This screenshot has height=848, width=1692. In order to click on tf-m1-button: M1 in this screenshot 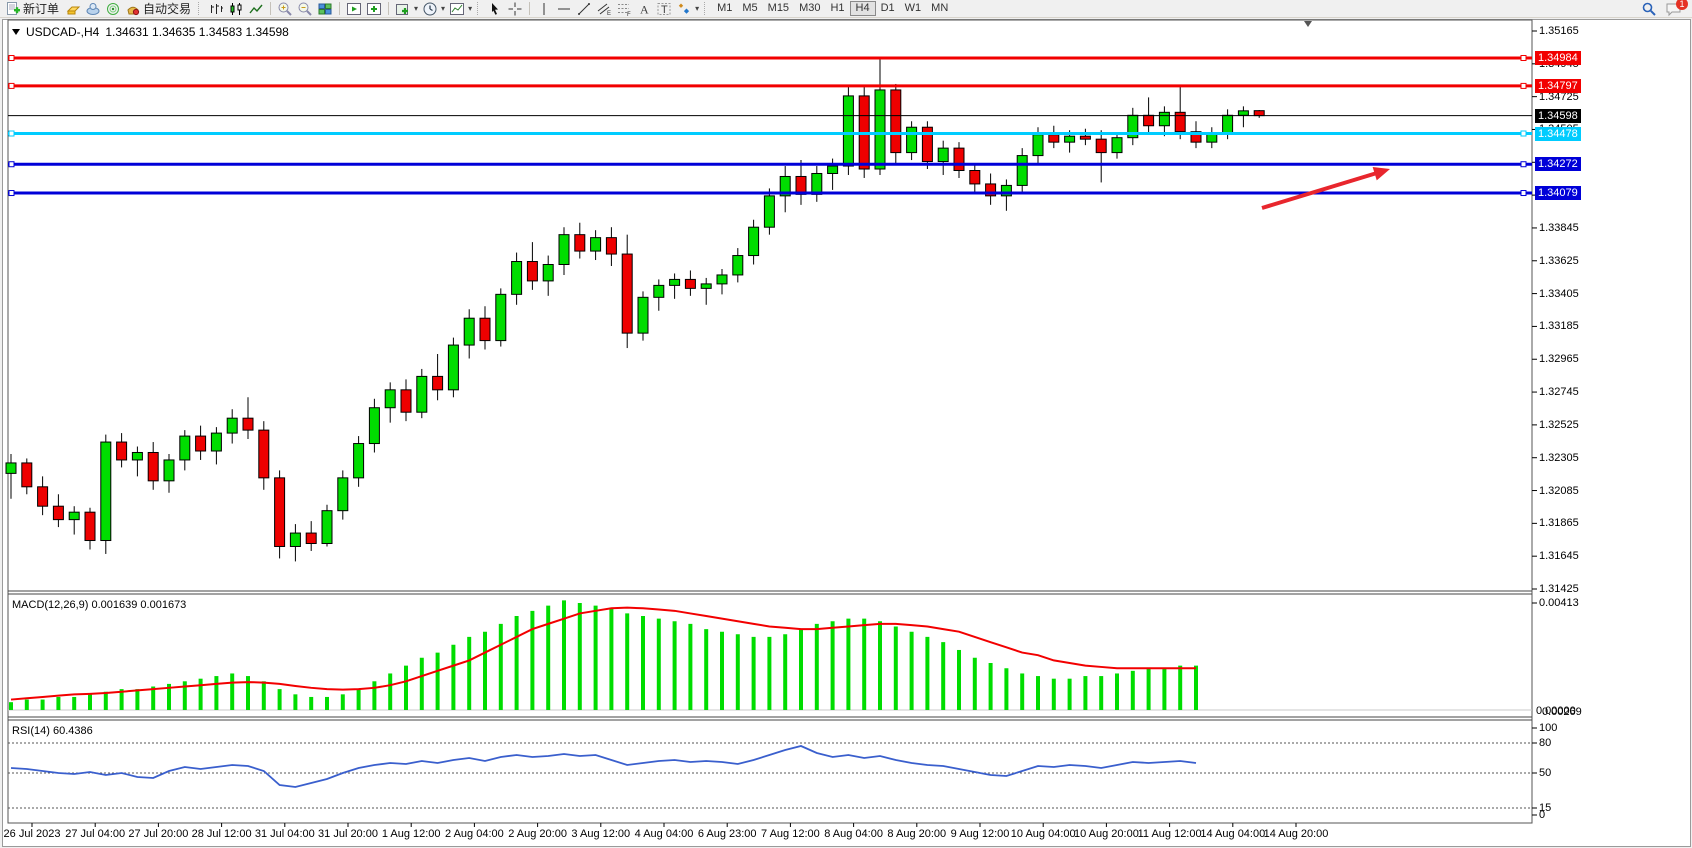, I will do `click(725, 8)`.